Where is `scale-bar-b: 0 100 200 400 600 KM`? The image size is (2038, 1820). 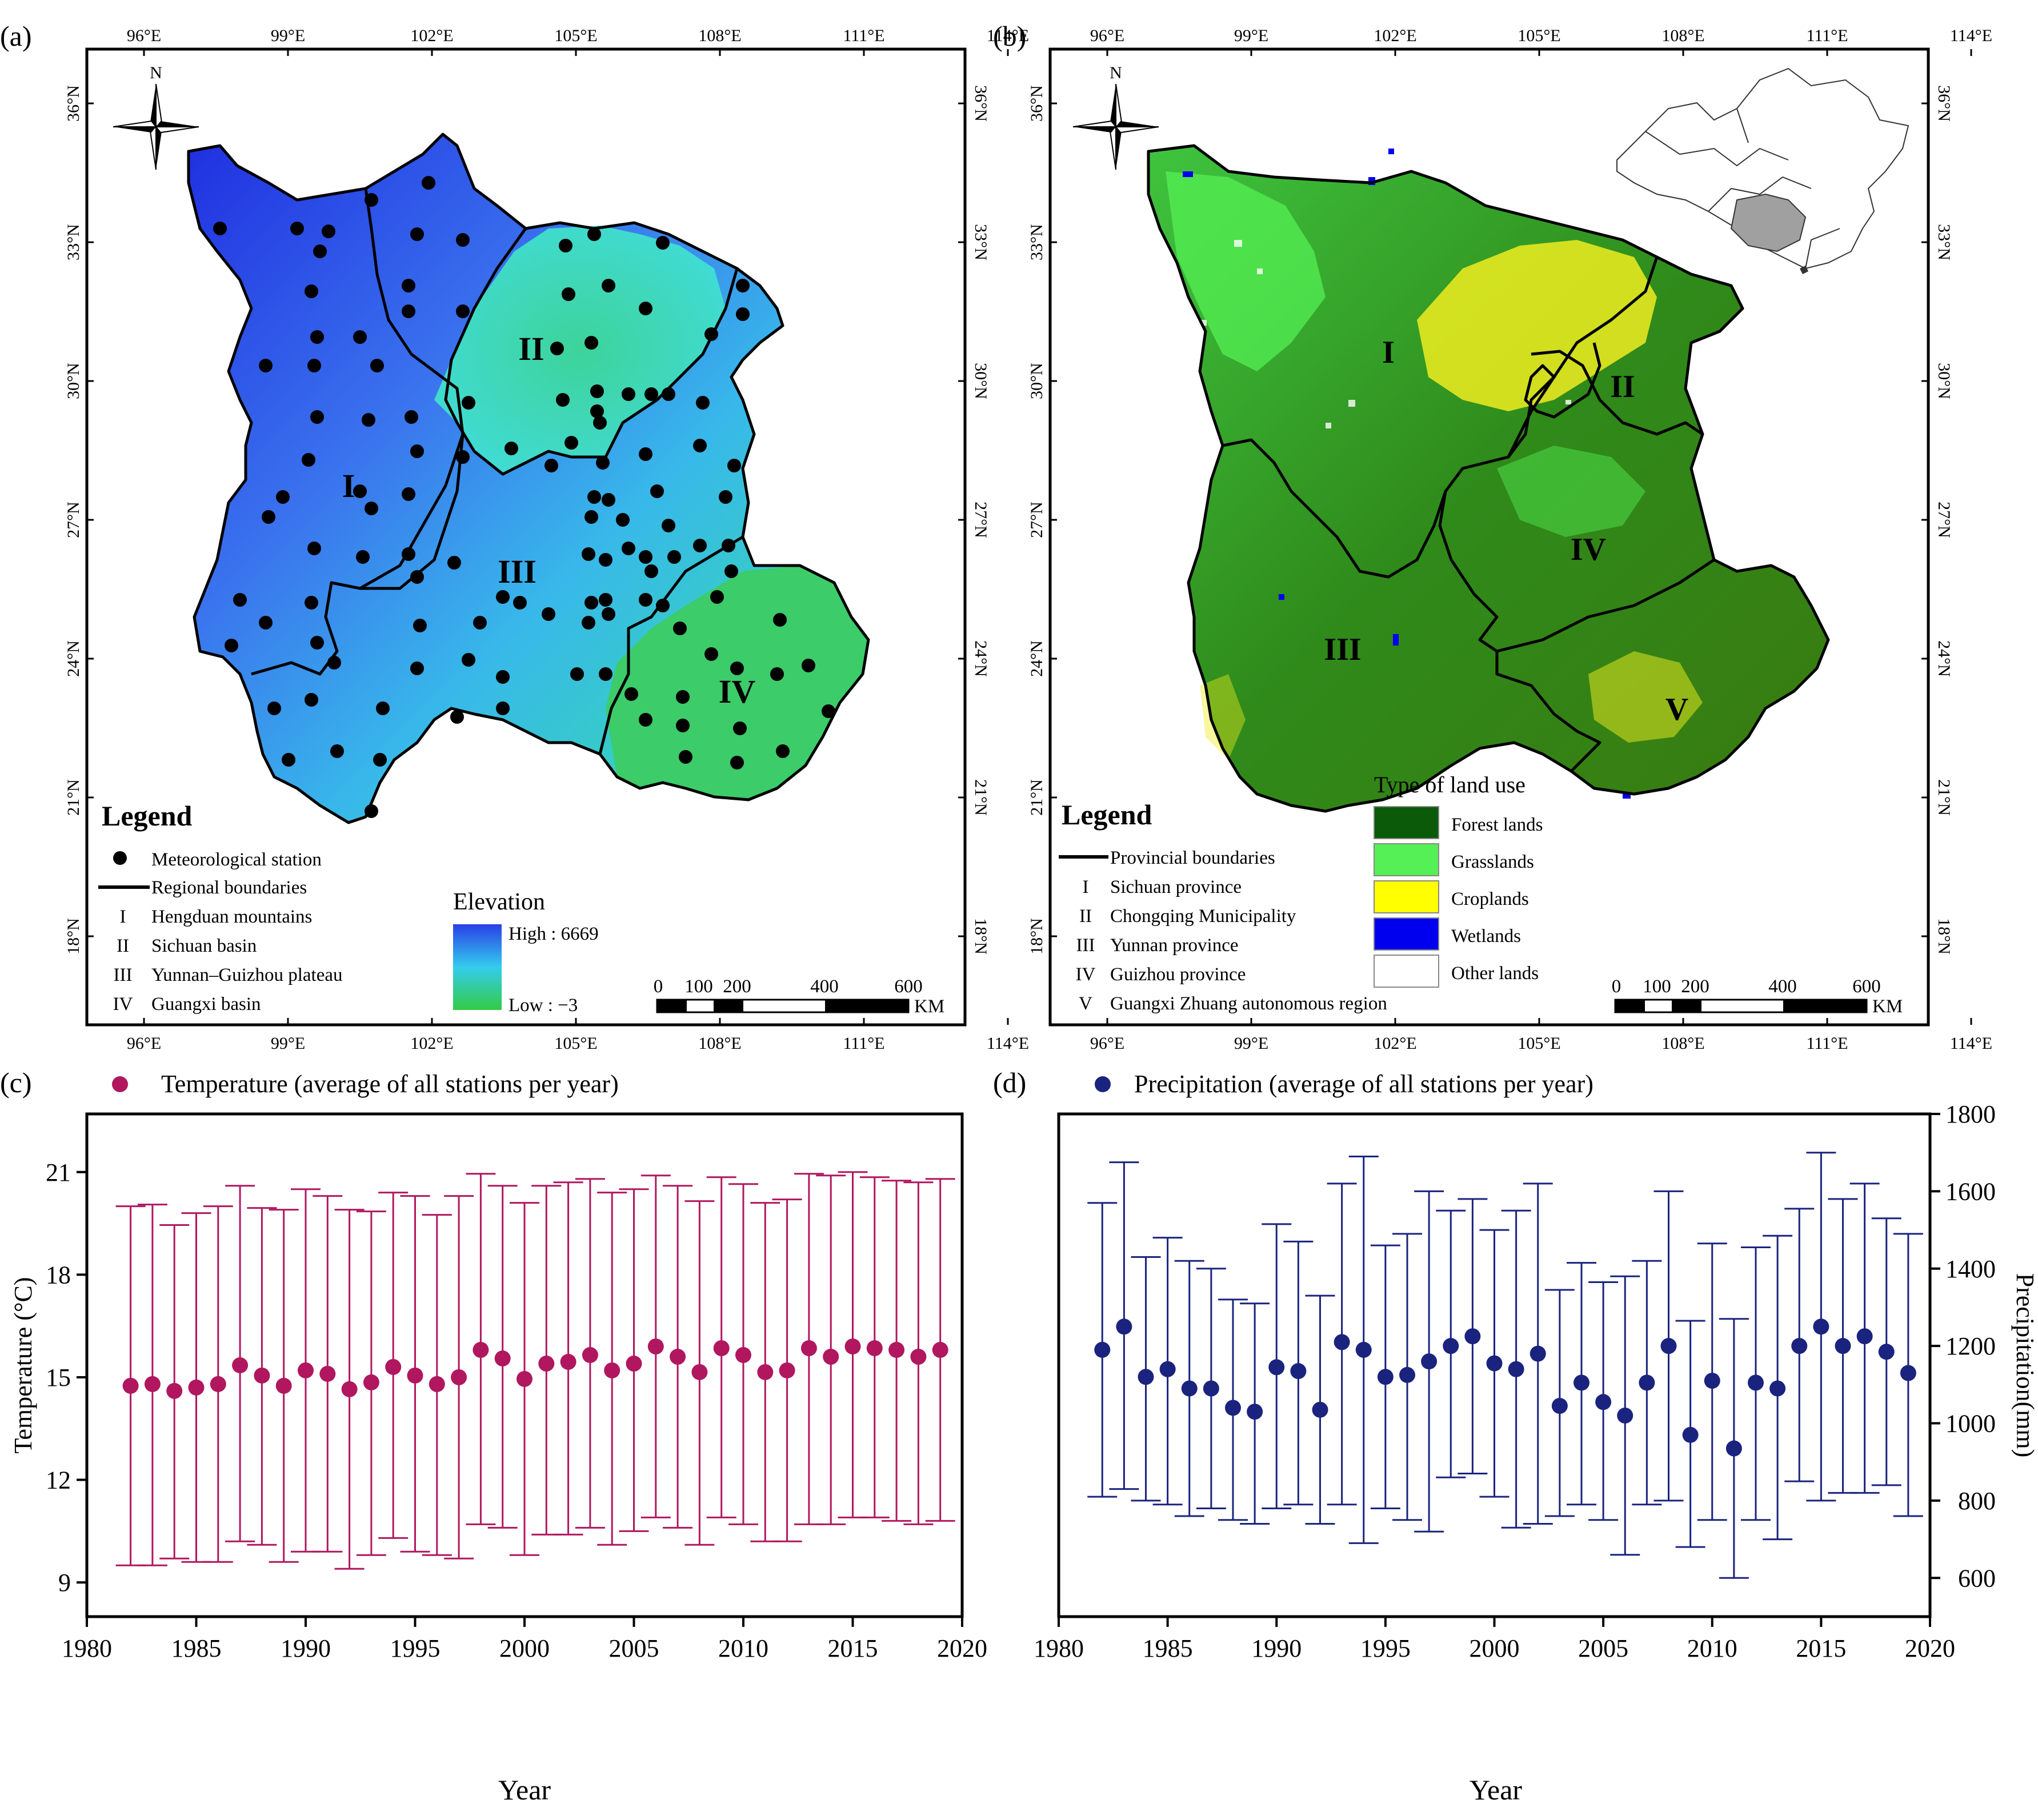
scale-bar-b: 0 100 200 400 600 KM is located at coordinates (1758, 996).